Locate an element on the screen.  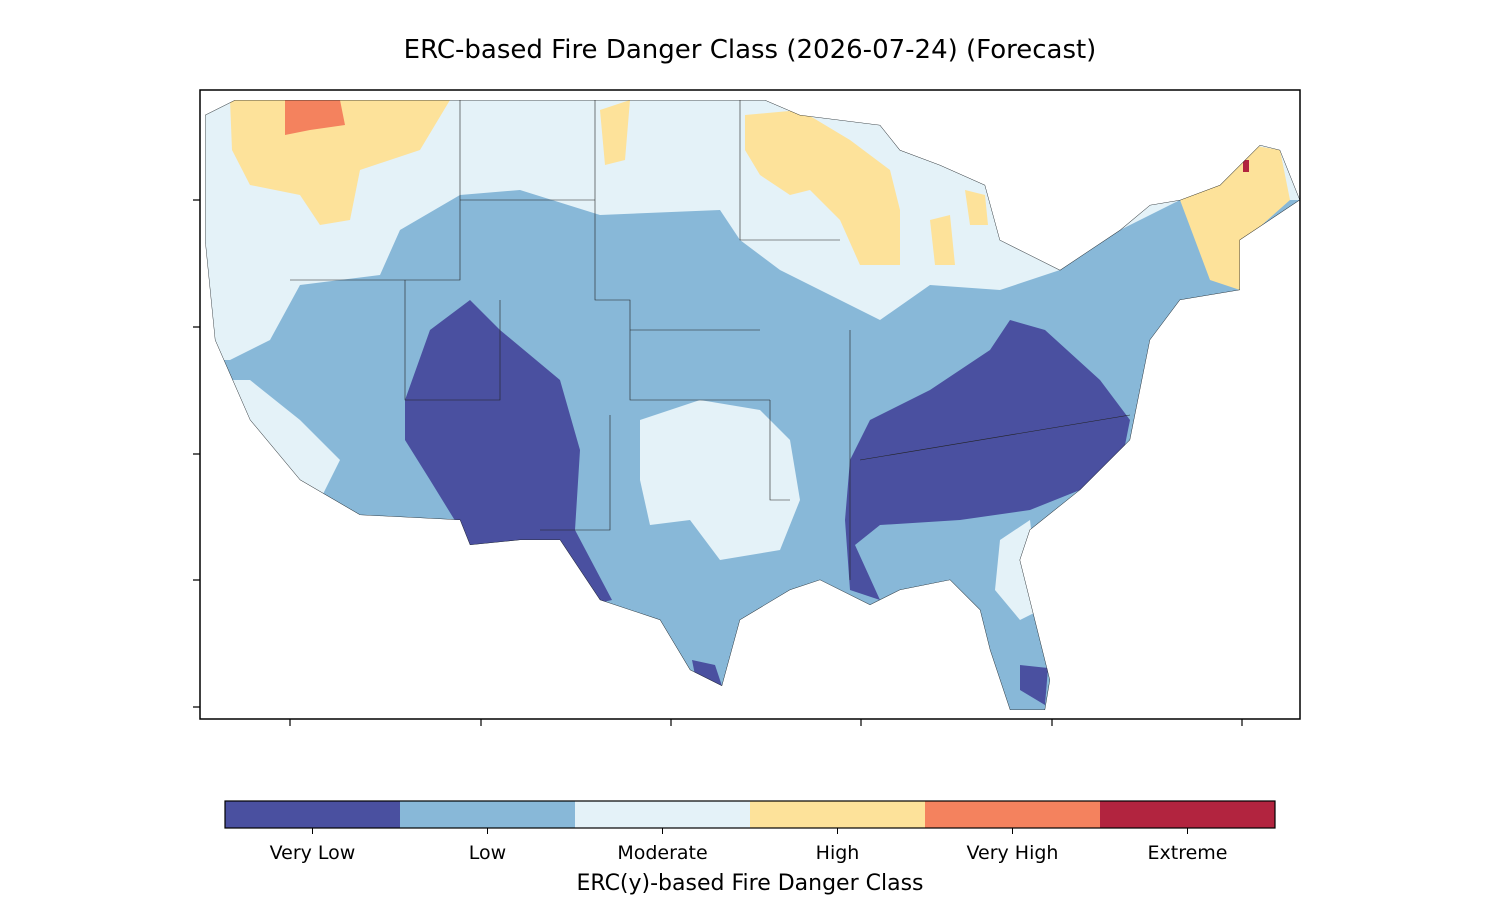
colorbar-label: High is located at coordinates (838, 853).